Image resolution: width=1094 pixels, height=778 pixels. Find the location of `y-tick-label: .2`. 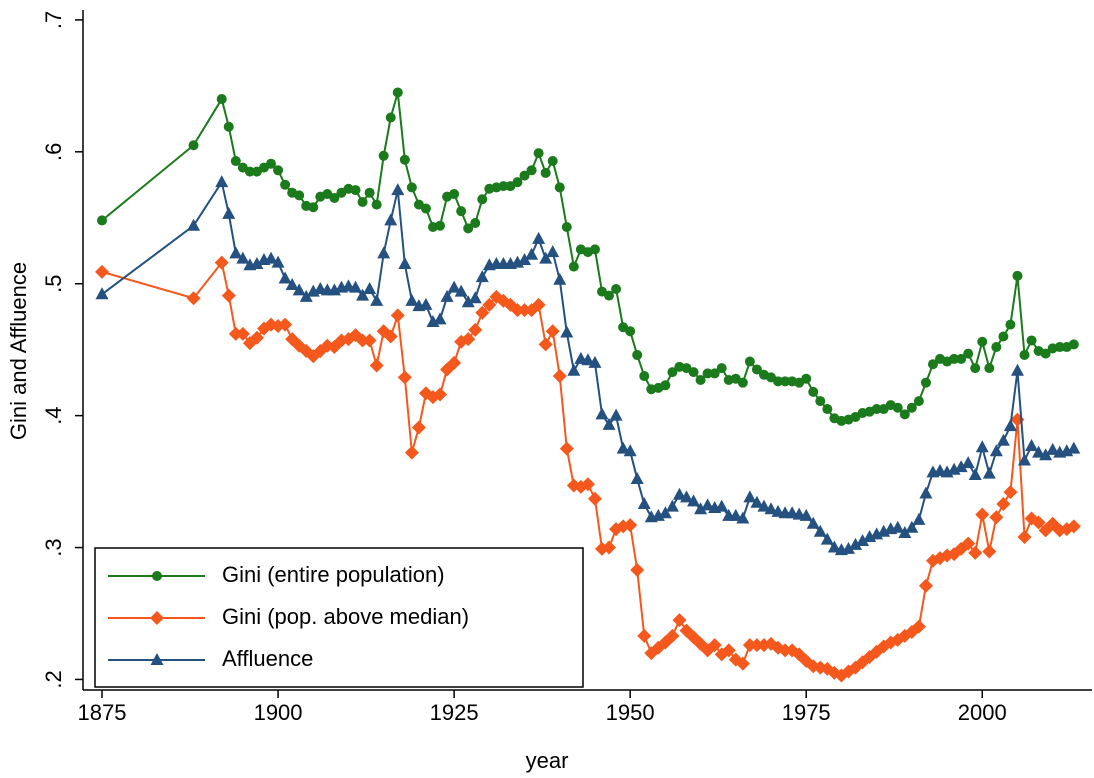

y-tick-label: .2 is located at coordinates (53, 679).